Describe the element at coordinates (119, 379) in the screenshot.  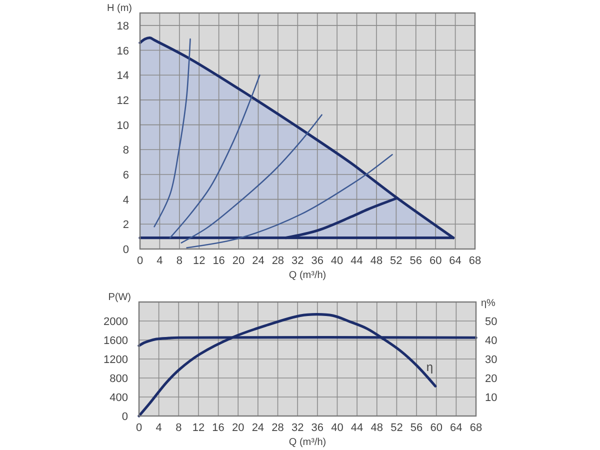
I see `y-tick-label: 800` at that location.